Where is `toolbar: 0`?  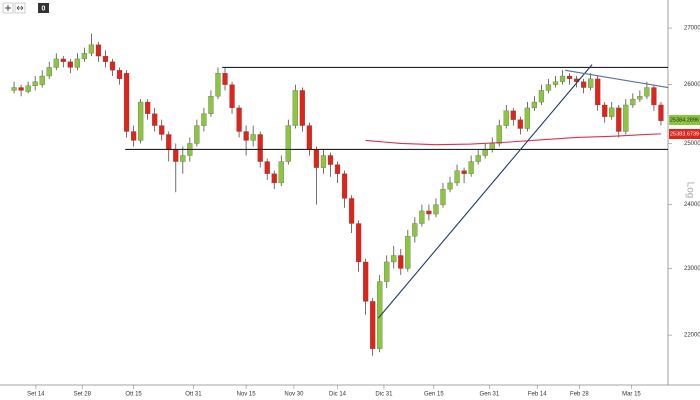
toolbar: 0 is located at coordinates (25, 8).